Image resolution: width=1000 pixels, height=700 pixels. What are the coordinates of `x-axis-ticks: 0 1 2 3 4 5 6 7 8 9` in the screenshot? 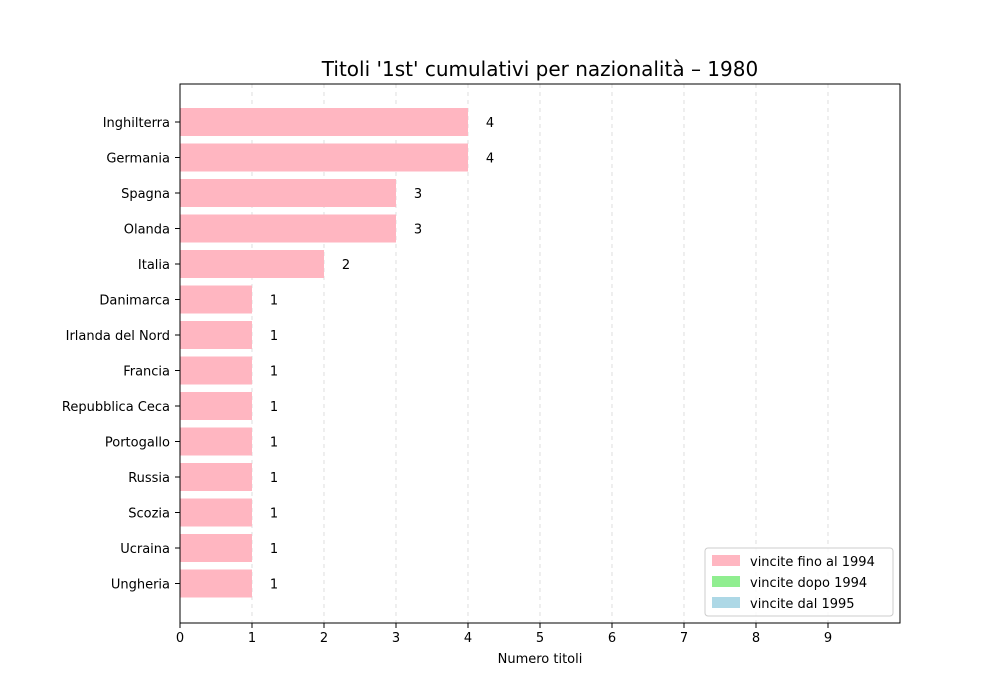 It's located at (504, 634).